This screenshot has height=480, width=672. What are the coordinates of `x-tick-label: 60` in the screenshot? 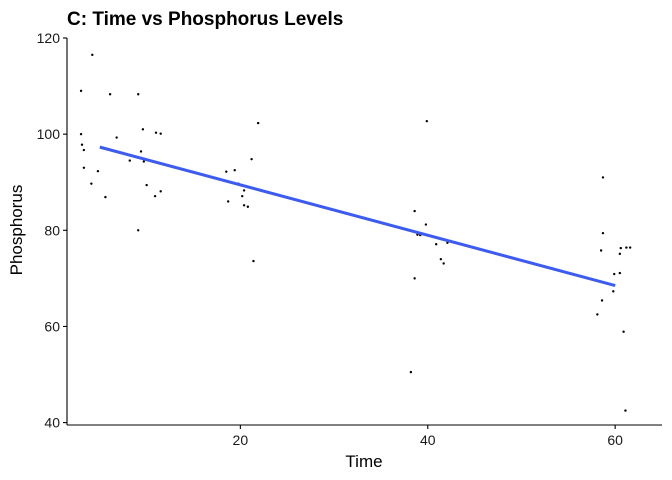 It's located at (615, 440).